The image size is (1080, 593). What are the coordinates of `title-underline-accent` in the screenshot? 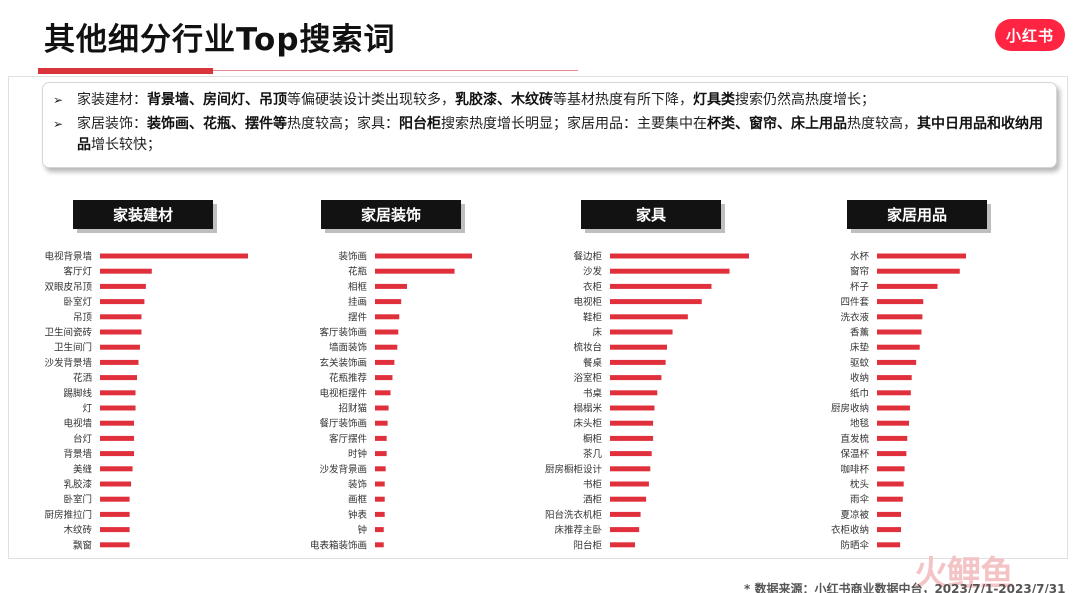 It's located at (125, 71).